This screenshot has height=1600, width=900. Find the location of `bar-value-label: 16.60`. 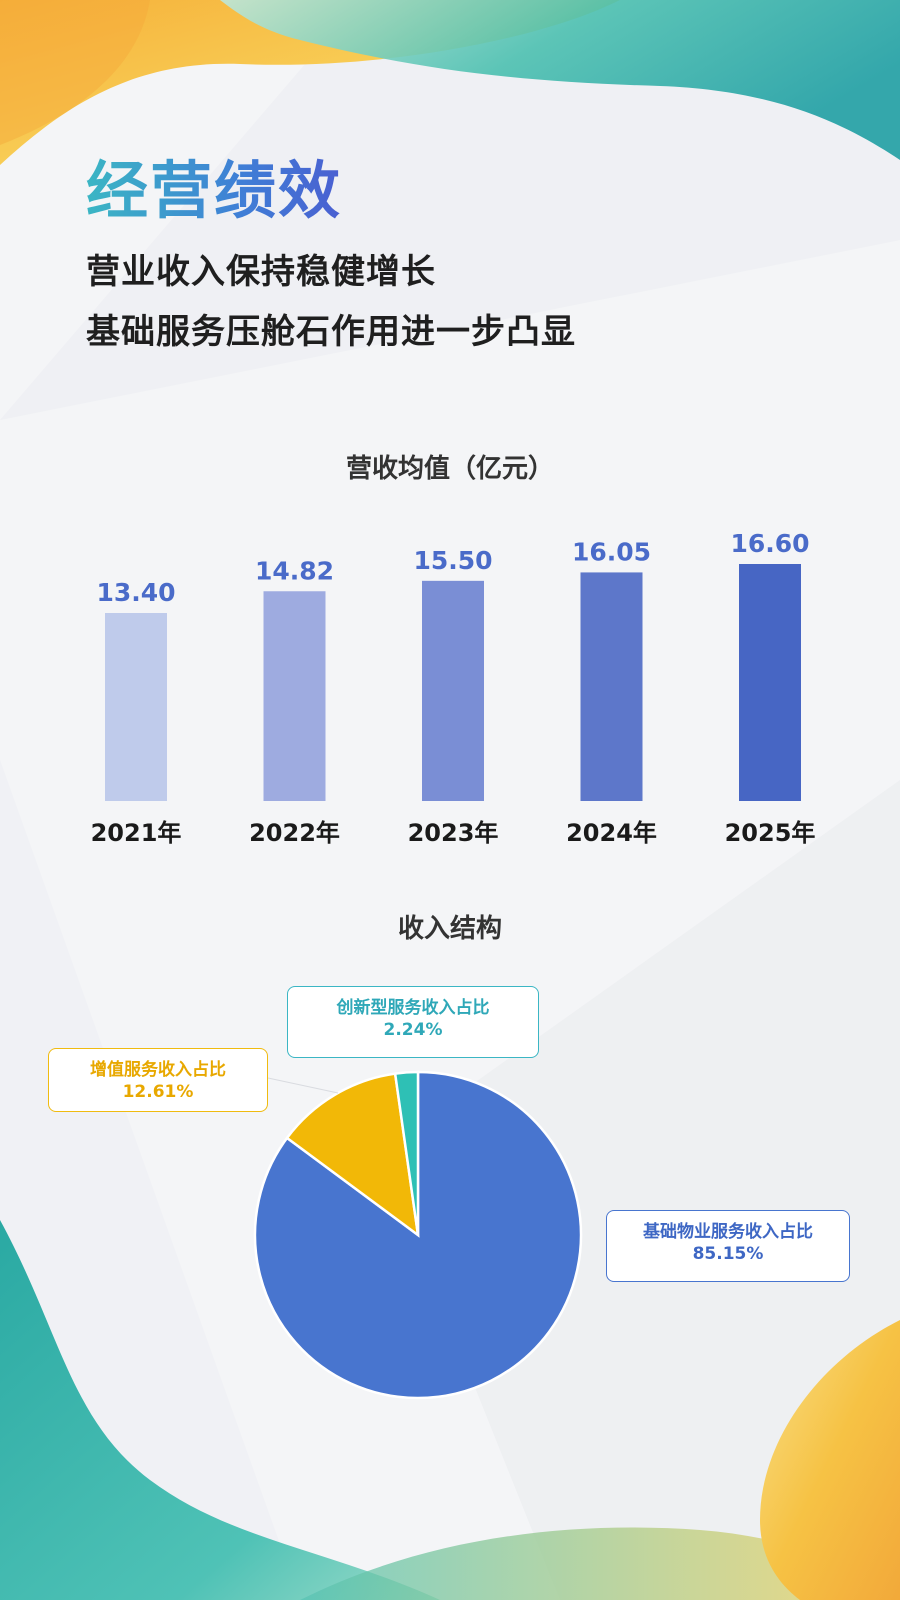

bar-value-label: 16.60 is located at coordinates (769, 543).